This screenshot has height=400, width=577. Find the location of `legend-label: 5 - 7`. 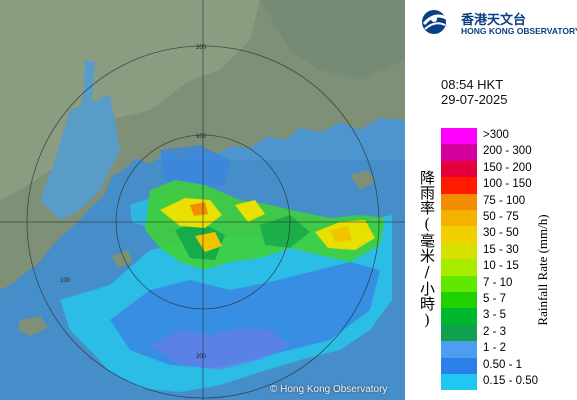

legend-label: 5 - 7 is located at coordinates (495, 299).